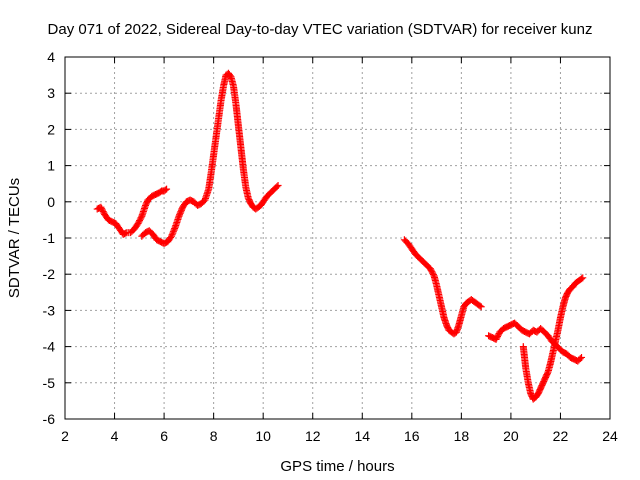  What do you see at coordinates (462, 436) in the screenshot?
I see `x-tick-label: 18` at bounding box center [462, 436].